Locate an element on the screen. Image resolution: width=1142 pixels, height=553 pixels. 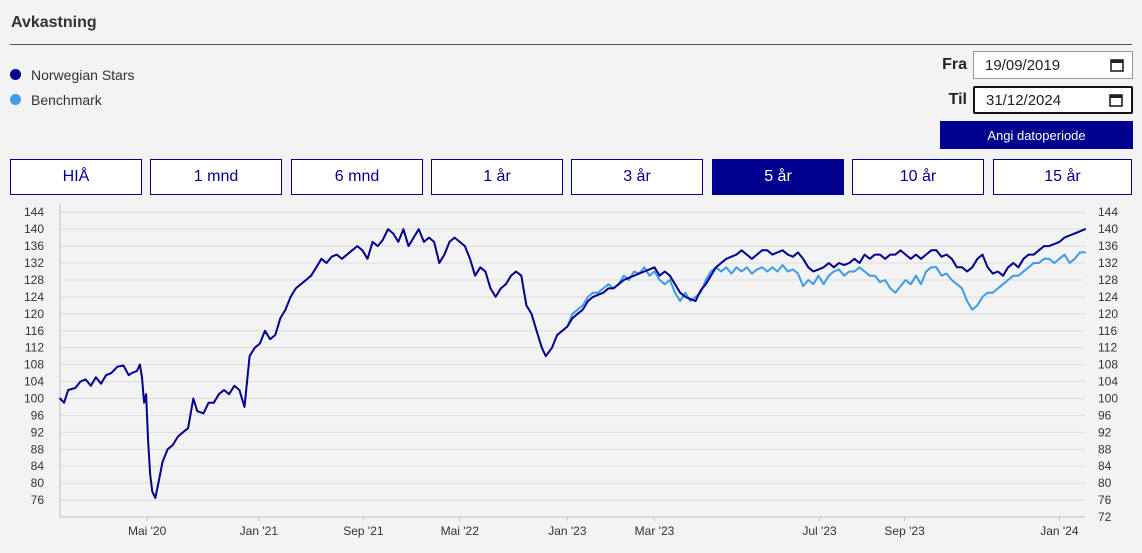
from-date-input: 19/09/2019 is located at coordinates (1053, 65).